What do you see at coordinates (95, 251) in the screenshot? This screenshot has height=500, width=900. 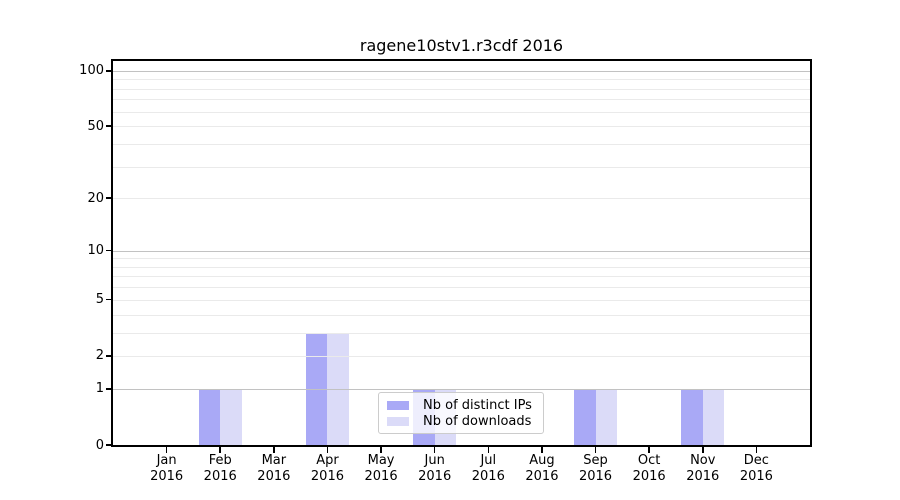 I see `y-tick-label: 10` at bounding box center [95, 251].